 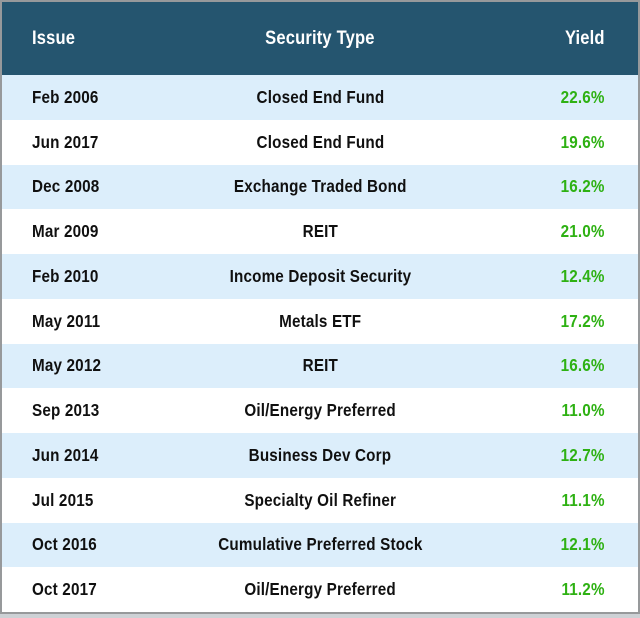 I want to click on cell-security-type-text: Exchange Traded Bond, so click(x=320, y=186).